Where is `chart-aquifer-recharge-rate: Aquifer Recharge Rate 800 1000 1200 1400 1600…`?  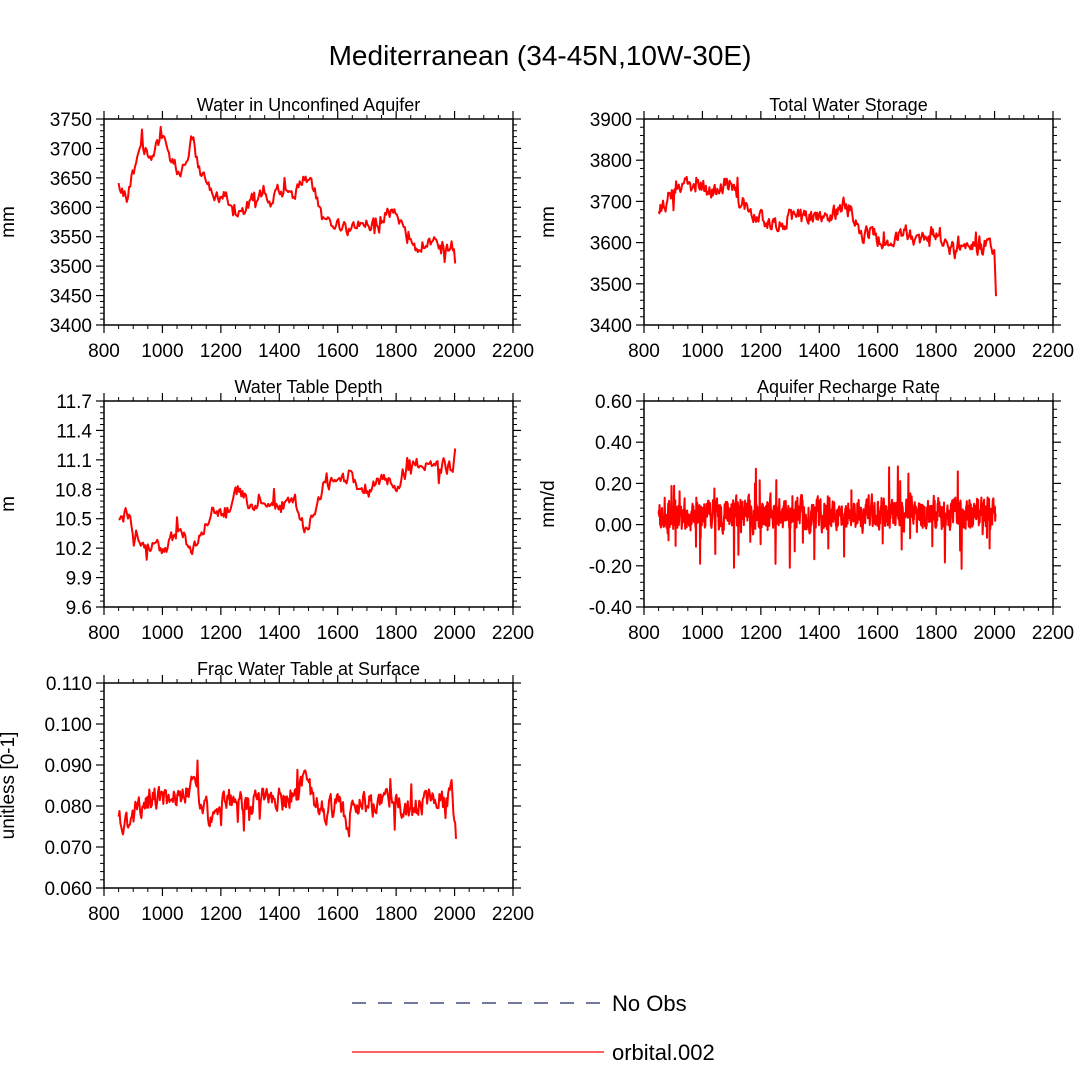
chart-aquifer-recharge-rate: Aquifer Recharge Rate 800 1000 1200 1400 1600… is located at coordinates (806, 510).